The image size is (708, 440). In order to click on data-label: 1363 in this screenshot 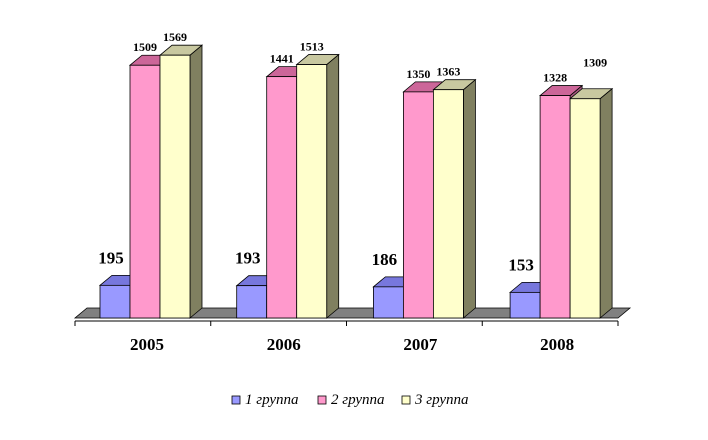, I will do `click(448, 72)`.